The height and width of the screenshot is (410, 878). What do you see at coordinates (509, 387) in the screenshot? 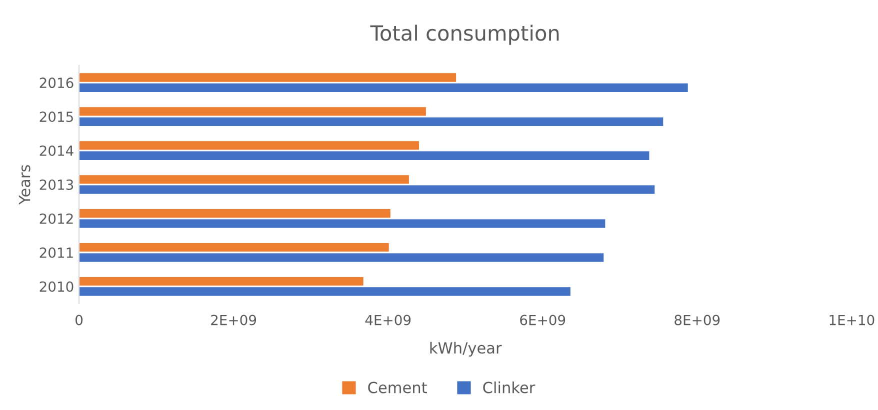
I see `legend-label: Clinker` at bounding box center [509, 387].